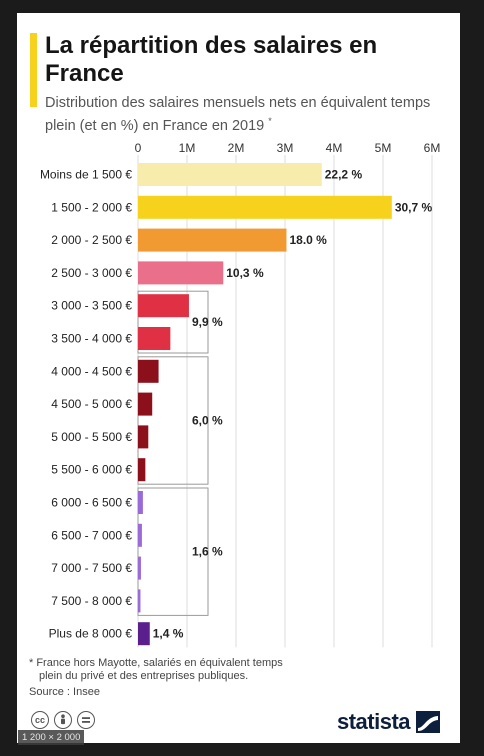 This screenshot has width=484, height=756. Describe the element at coordinates (211, 59) in the screenshot. I see `page-title: La répartition des salaires en France` at that location.